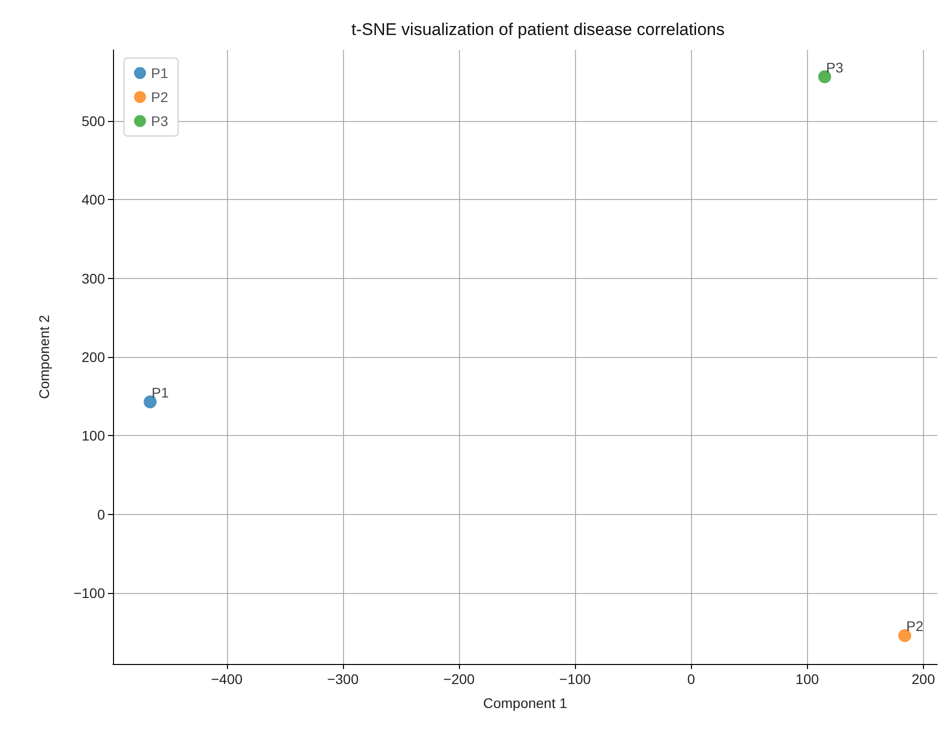 This screenshot has width=946, height=731. What do you see at coordinates (226, 679) in the screenshot?
I see `x-tick-label: −400` at bounding box center [226, 679].